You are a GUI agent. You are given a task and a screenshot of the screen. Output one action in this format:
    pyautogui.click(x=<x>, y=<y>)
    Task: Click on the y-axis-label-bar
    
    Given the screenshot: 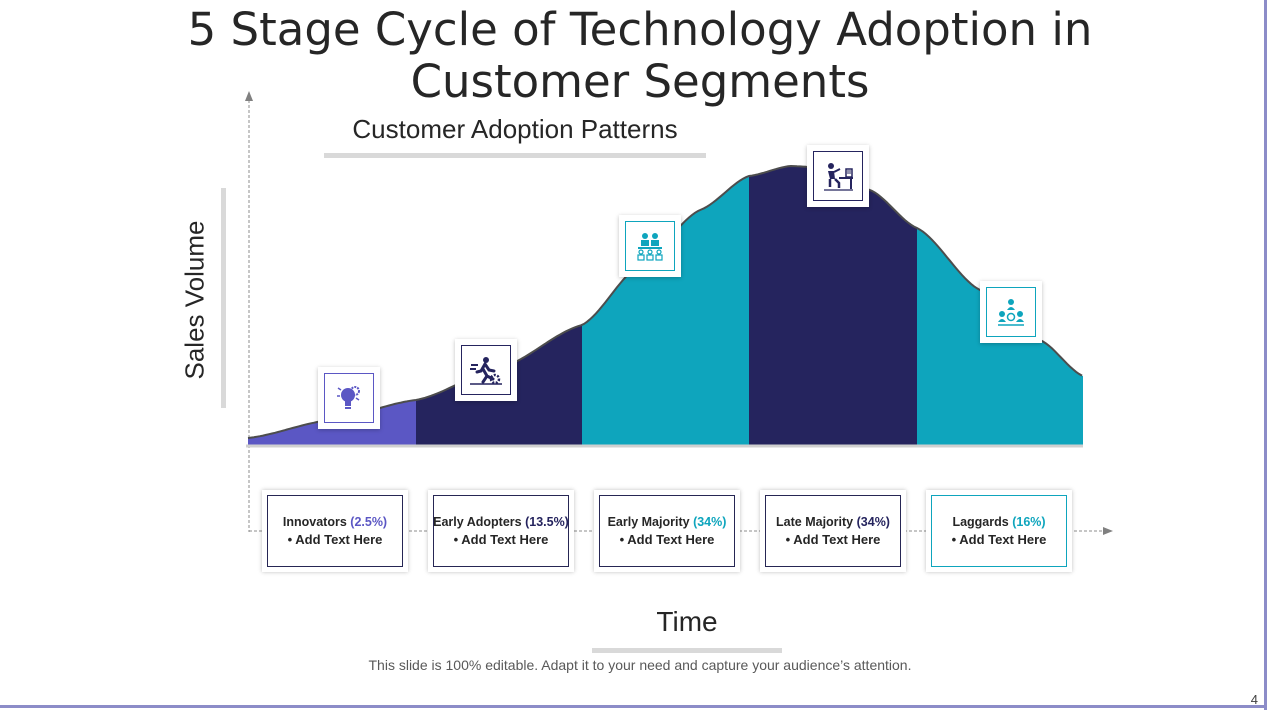 What is the action you would take?
    pyautogui.click(x=223, y=298)
    